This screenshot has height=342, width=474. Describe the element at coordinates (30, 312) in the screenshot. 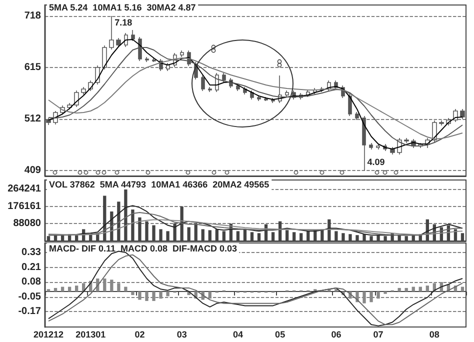

I see `y-tick-label: -0.17` at that location.